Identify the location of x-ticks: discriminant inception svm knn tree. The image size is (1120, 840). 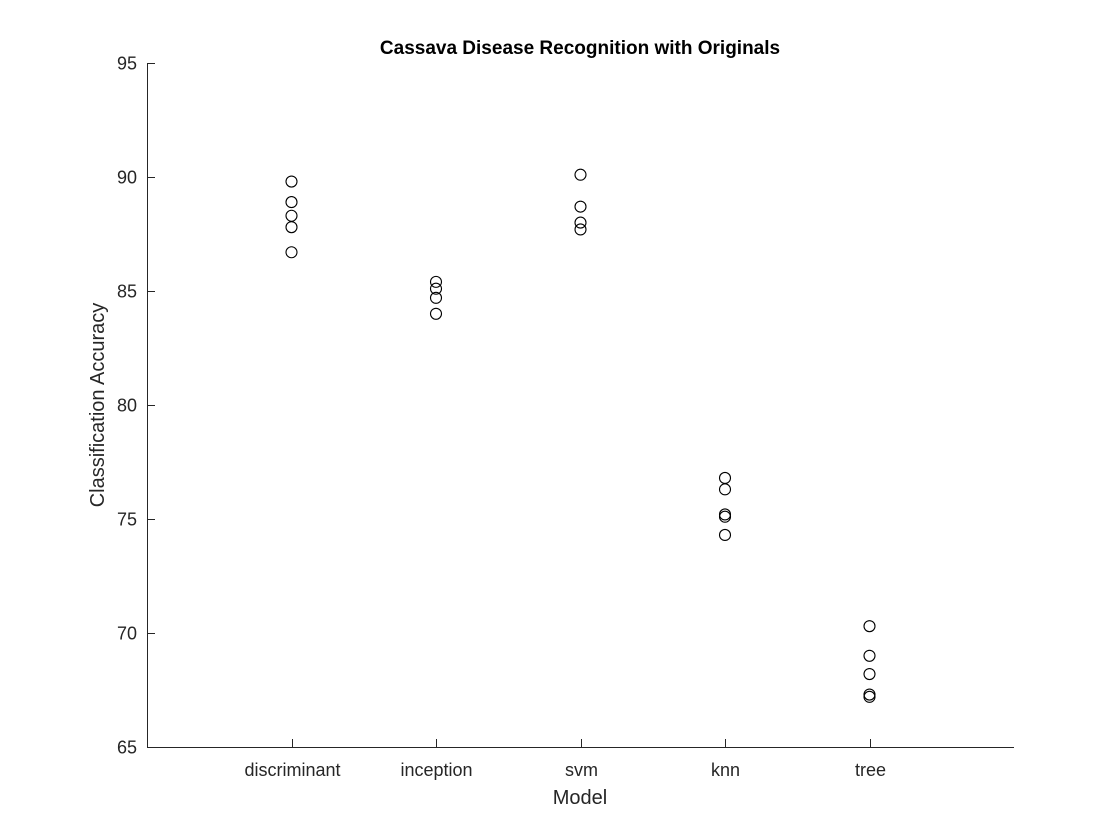
(565, 759).